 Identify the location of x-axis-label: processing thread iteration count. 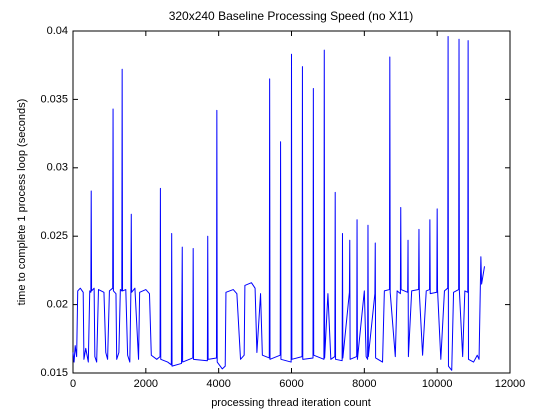
(291, 403).